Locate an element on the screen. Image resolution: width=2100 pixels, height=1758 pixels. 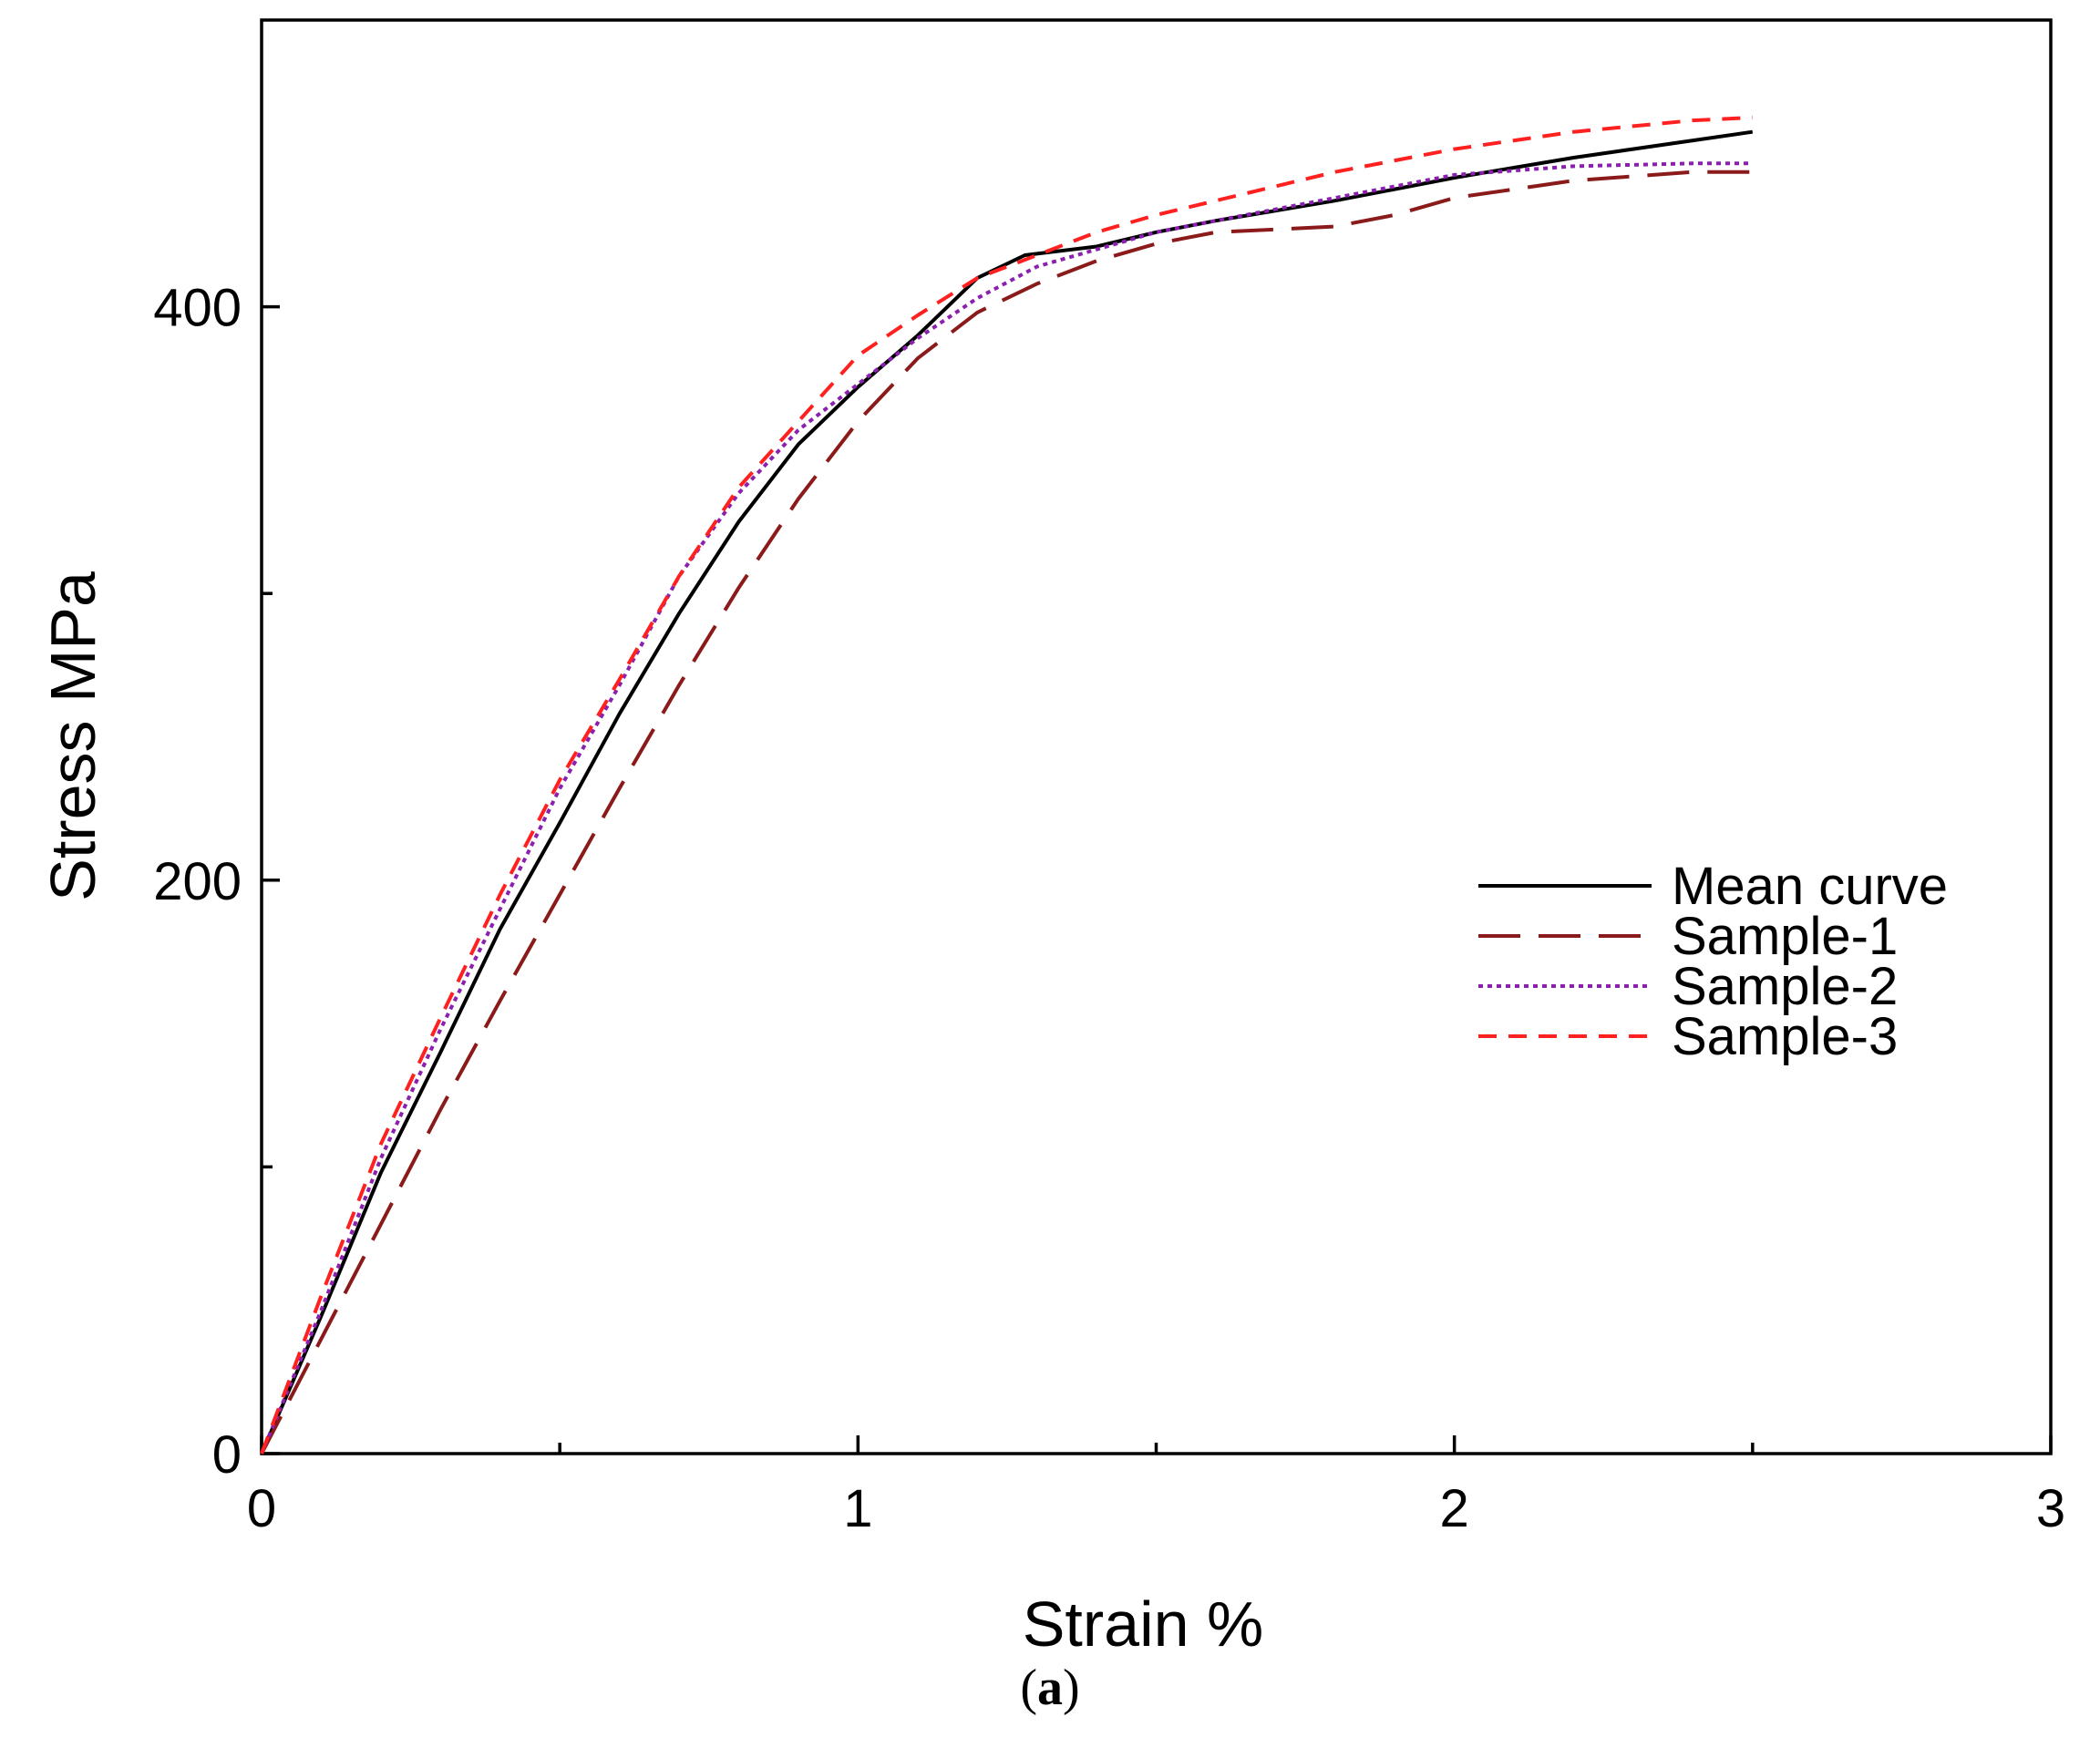
legend-label: Mean curve is located at coordinates (1810, 886).